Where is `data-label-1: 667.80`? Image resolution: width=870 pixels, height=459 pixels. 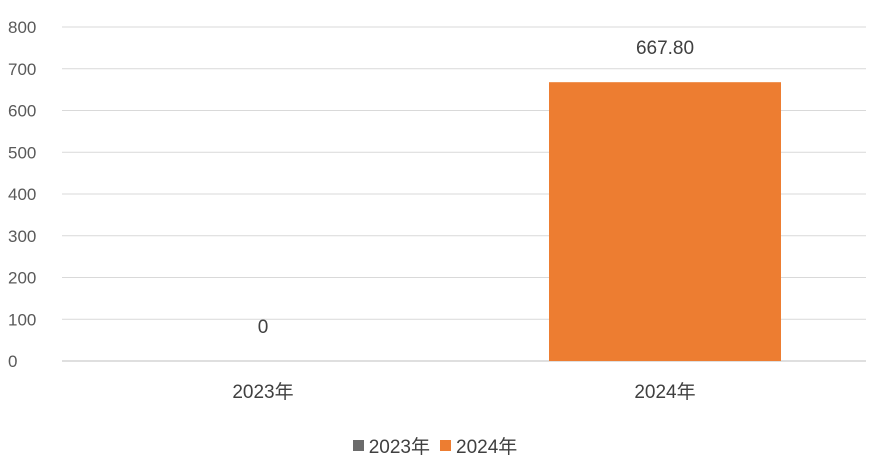 data-label-1: 667.80 is located at coordinates (665, 48).